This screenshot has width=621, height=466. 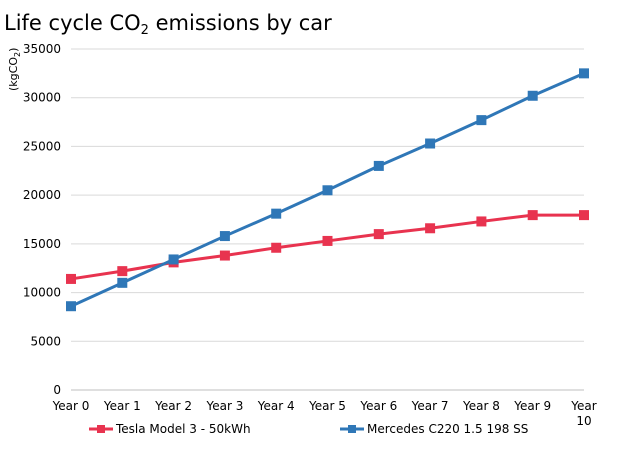 What do you see at coordinates (42, 49) in the screenshot?
I see `y-tick-label: 35000` at bounding box center [42, 49].